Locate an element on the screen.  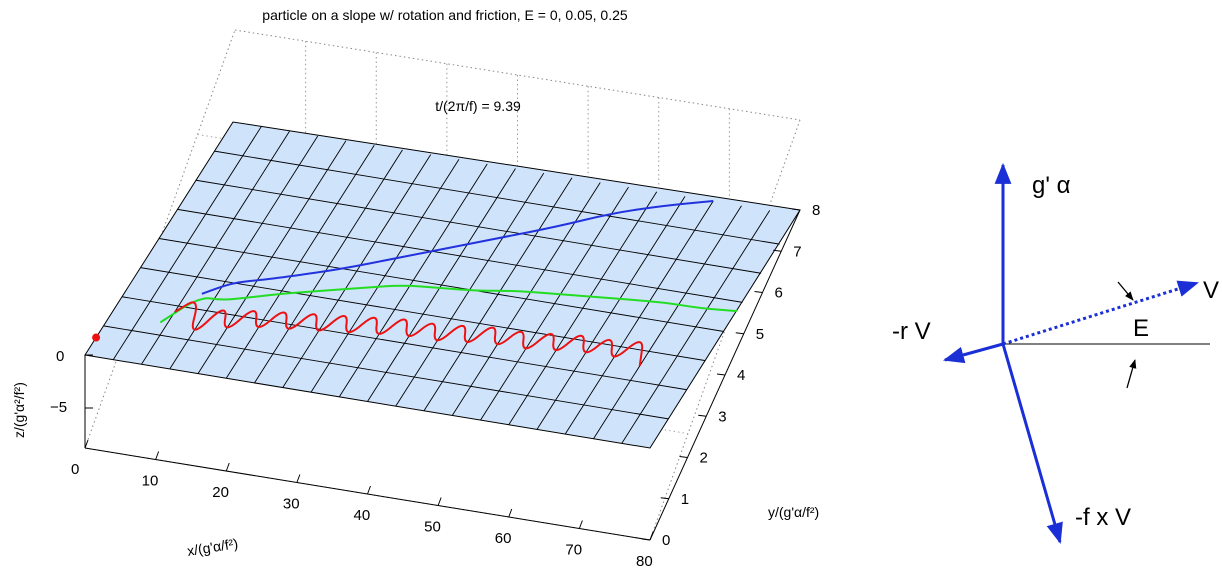
z-tick-0: 0 is located at coordinates (60, 356).